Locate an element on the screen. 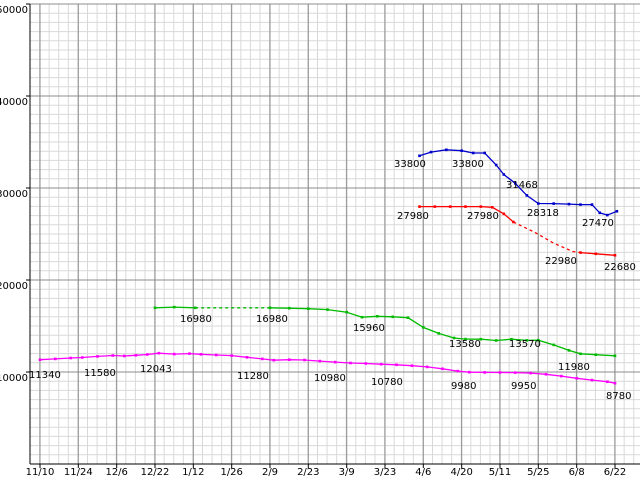 This screenshot has width=640, height=480. x-tick-label: 11/10 is located at coordinates (40, 472).